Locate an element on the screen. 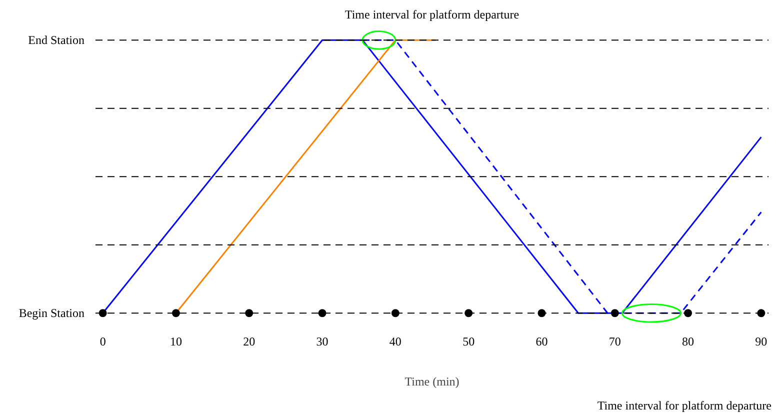 The height and width of the screenshot is (417, 780). x-tick-label: 10 is located at coordinates (176, 341).